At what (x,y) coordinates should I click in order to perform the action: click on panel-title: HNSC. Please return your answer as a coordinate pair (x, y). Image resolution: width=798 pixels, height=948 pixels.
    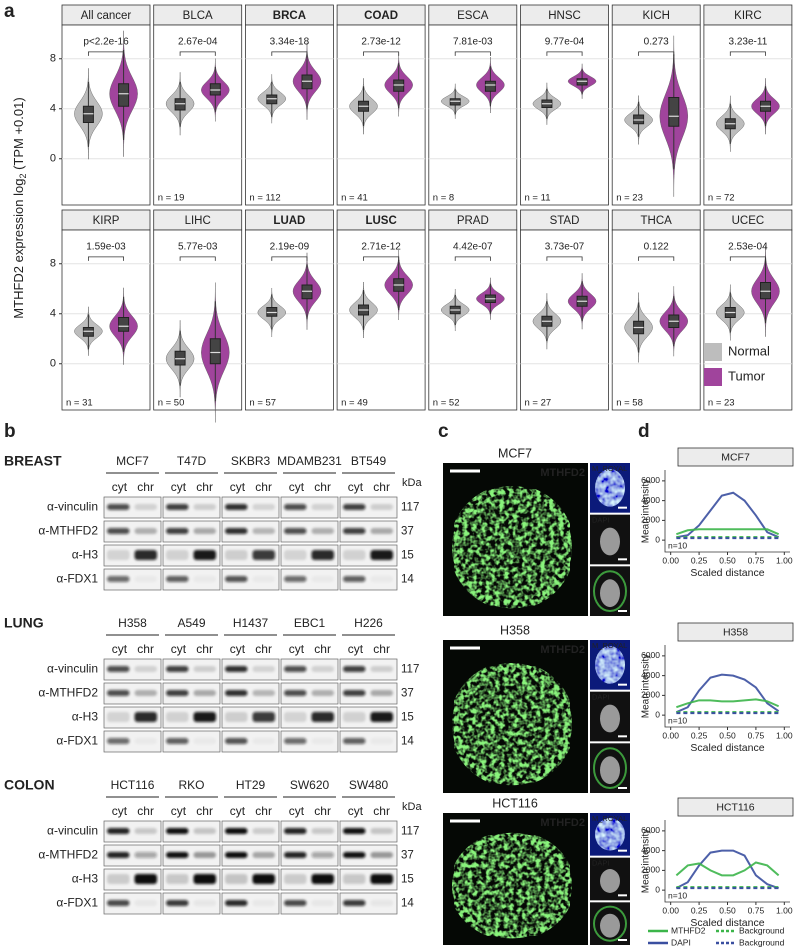
    Looking at the image, I should click on (564, 16).